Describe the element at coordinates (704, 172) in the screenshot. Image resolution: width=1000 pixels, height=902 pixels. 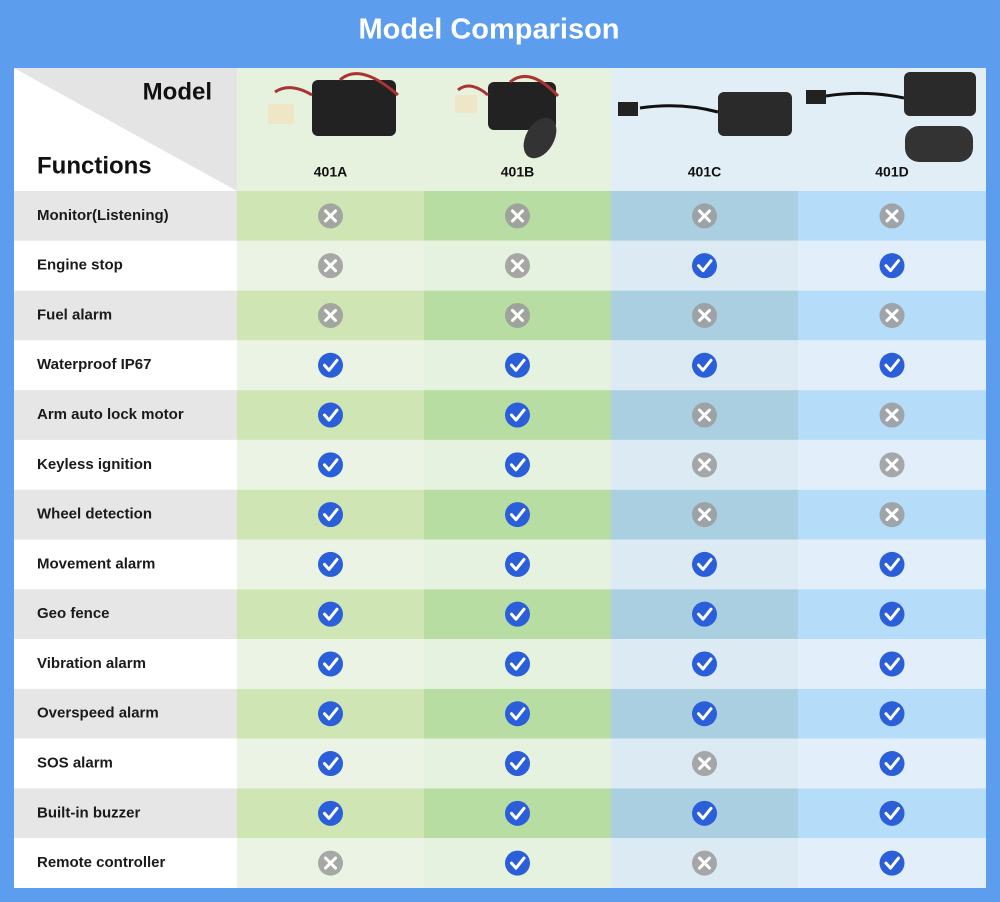
I see `model-label: 401C` at that location.